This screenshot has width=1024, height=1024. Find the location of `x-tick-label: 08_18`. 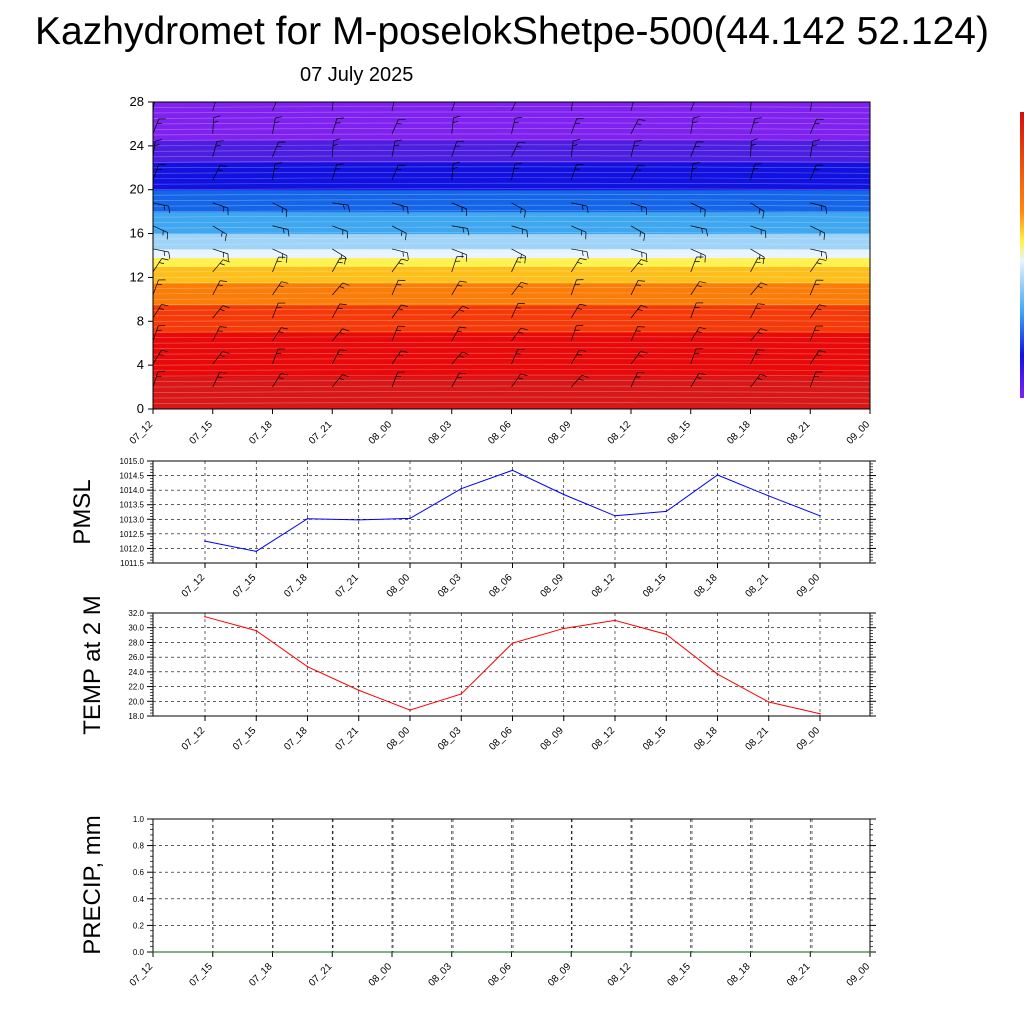

x-tick-label: 08_18 is located at coordinates (739, 433).